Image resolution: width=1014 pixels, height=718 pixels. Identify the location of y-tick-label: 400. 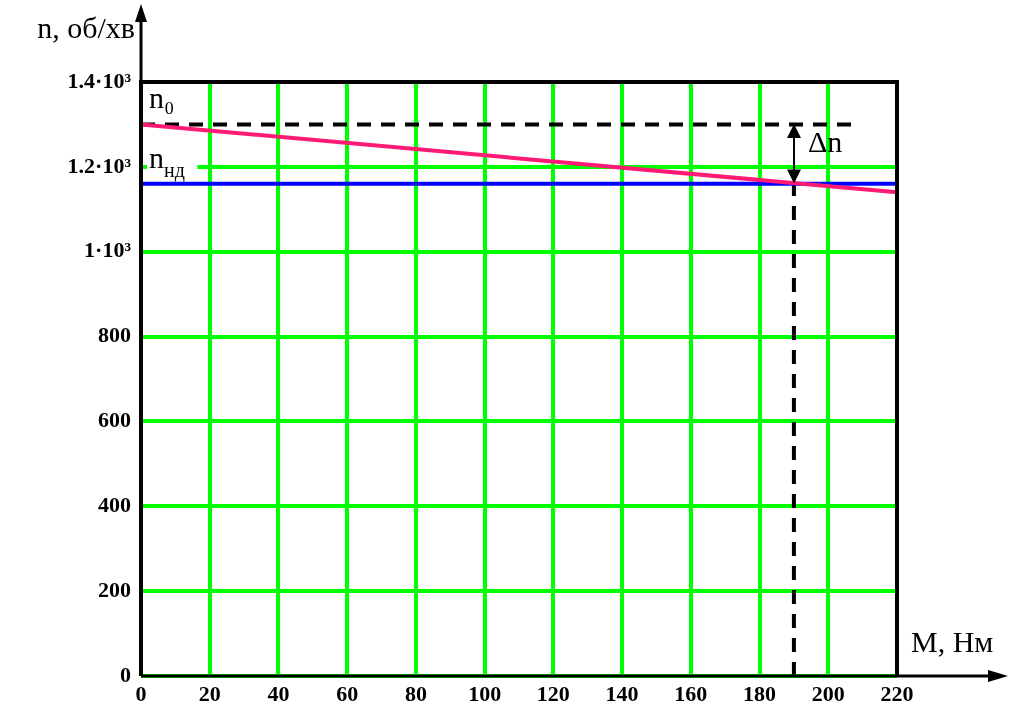
(114, 504).